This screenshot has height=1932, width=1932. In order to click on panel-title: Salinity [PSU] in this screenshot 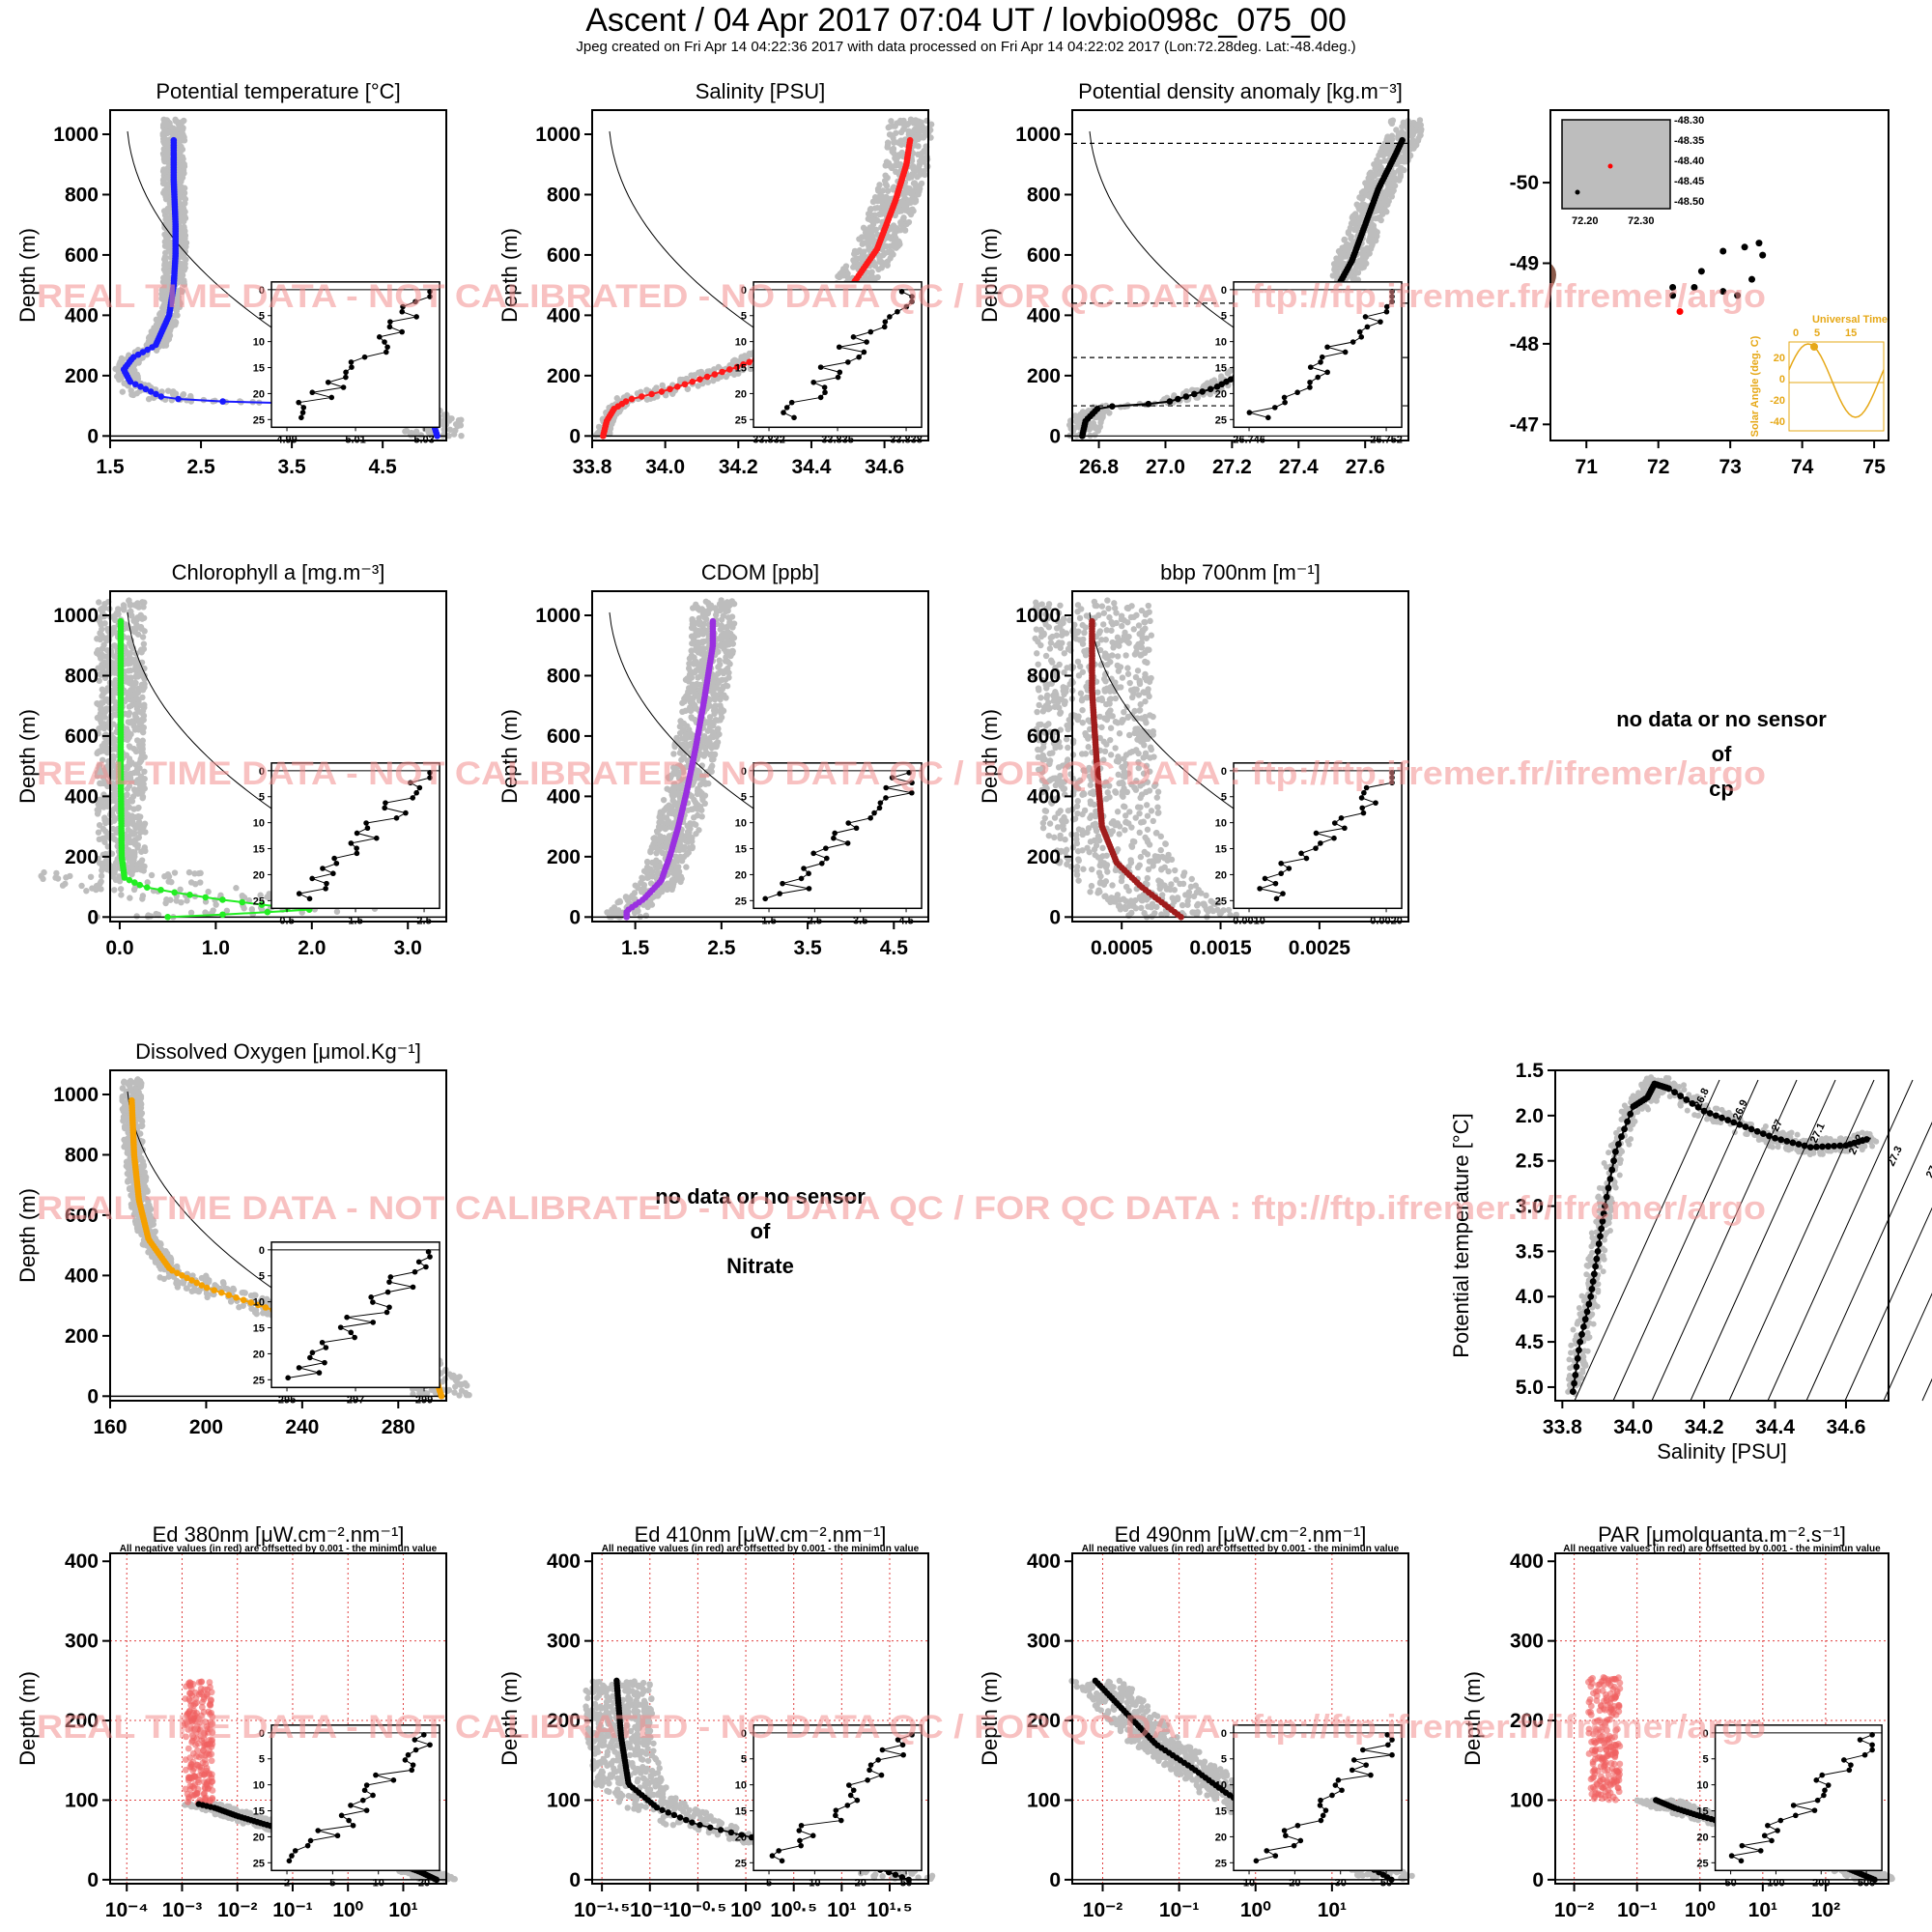, I will do `click(761, 91)`.